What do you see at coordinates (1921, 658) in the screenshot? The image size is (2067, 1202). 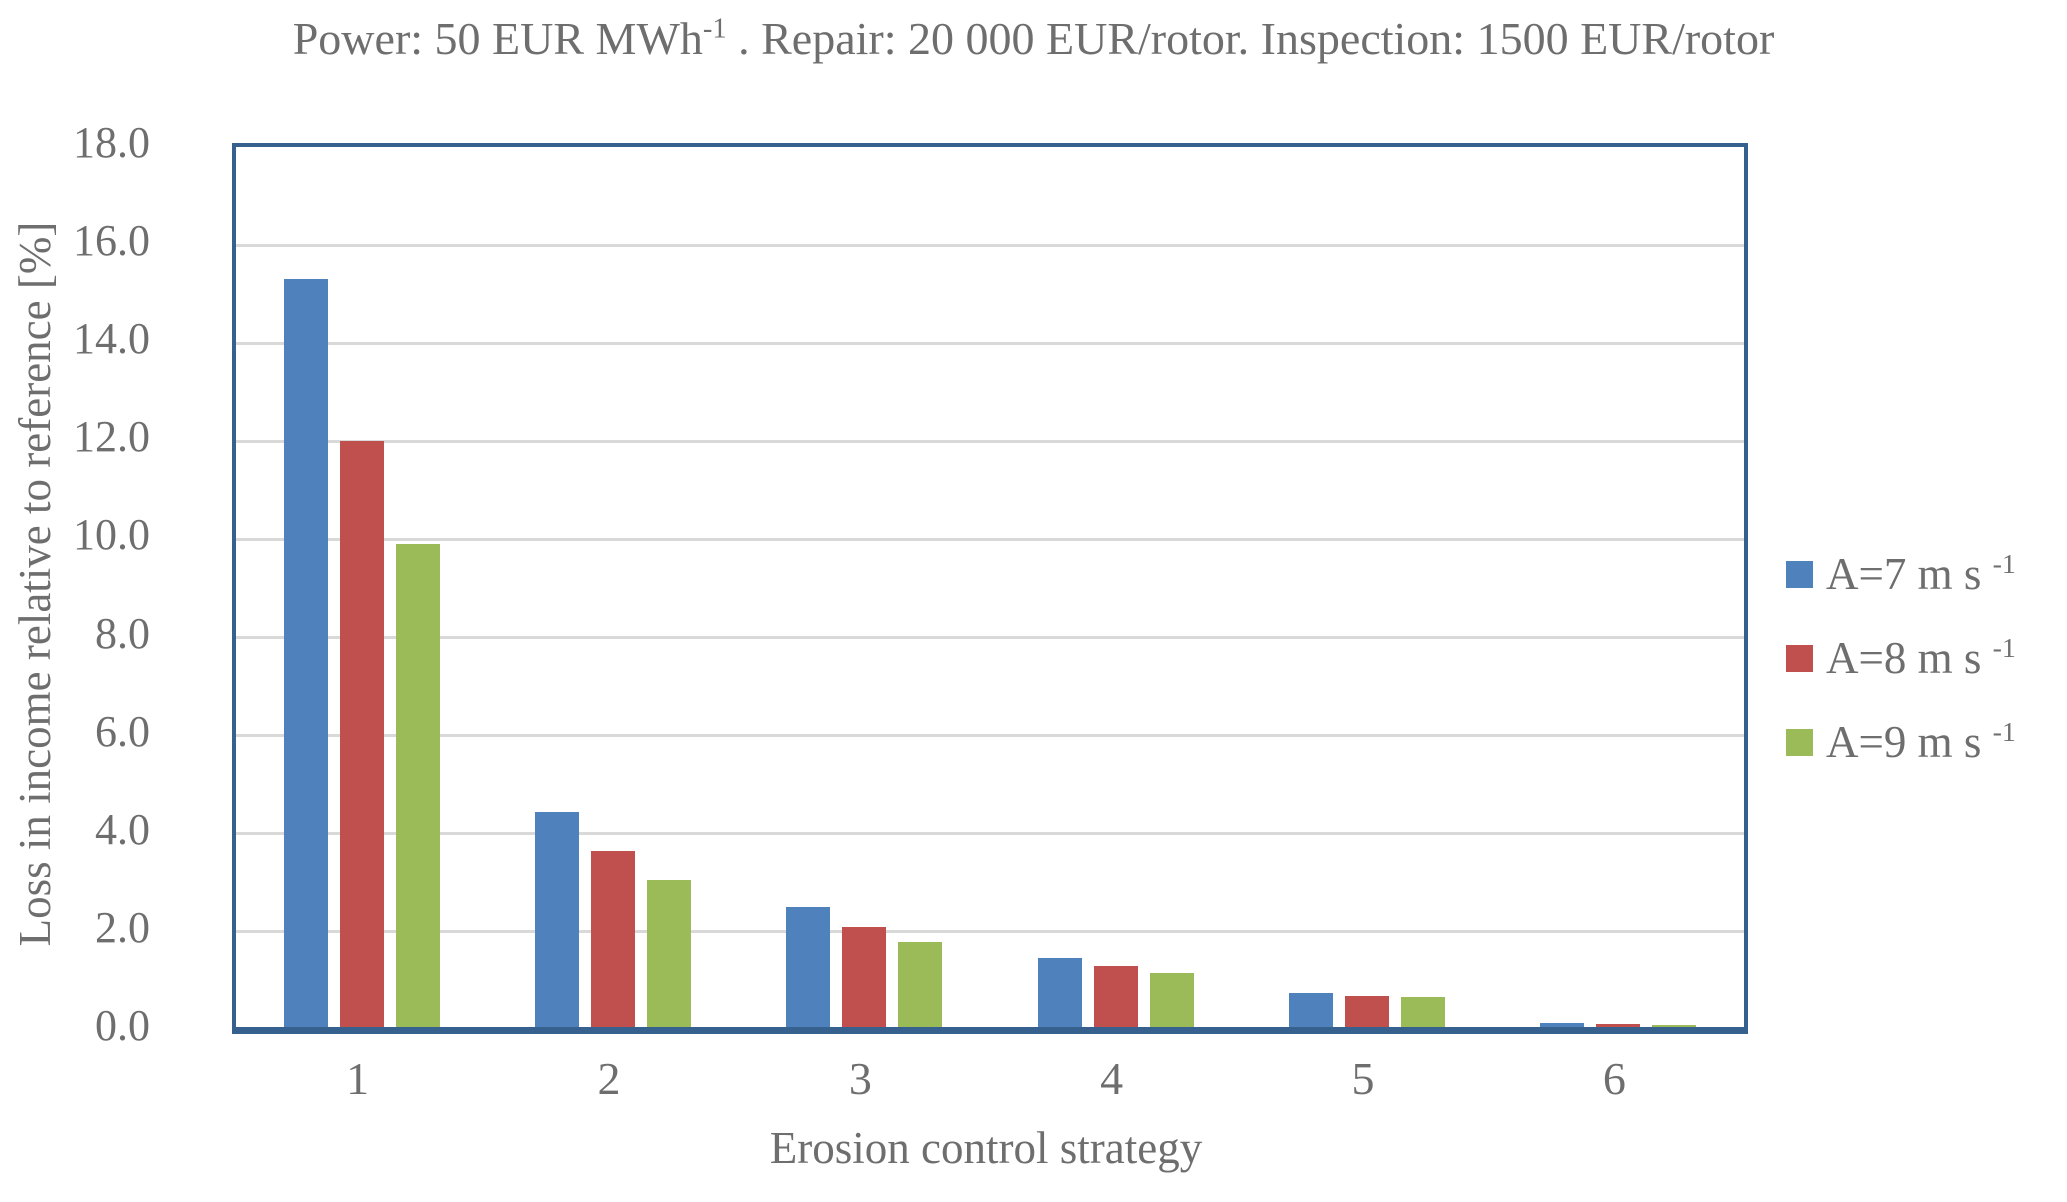 I see `legend-label: A=8 m s -1` at bounding box center [1921, 658].